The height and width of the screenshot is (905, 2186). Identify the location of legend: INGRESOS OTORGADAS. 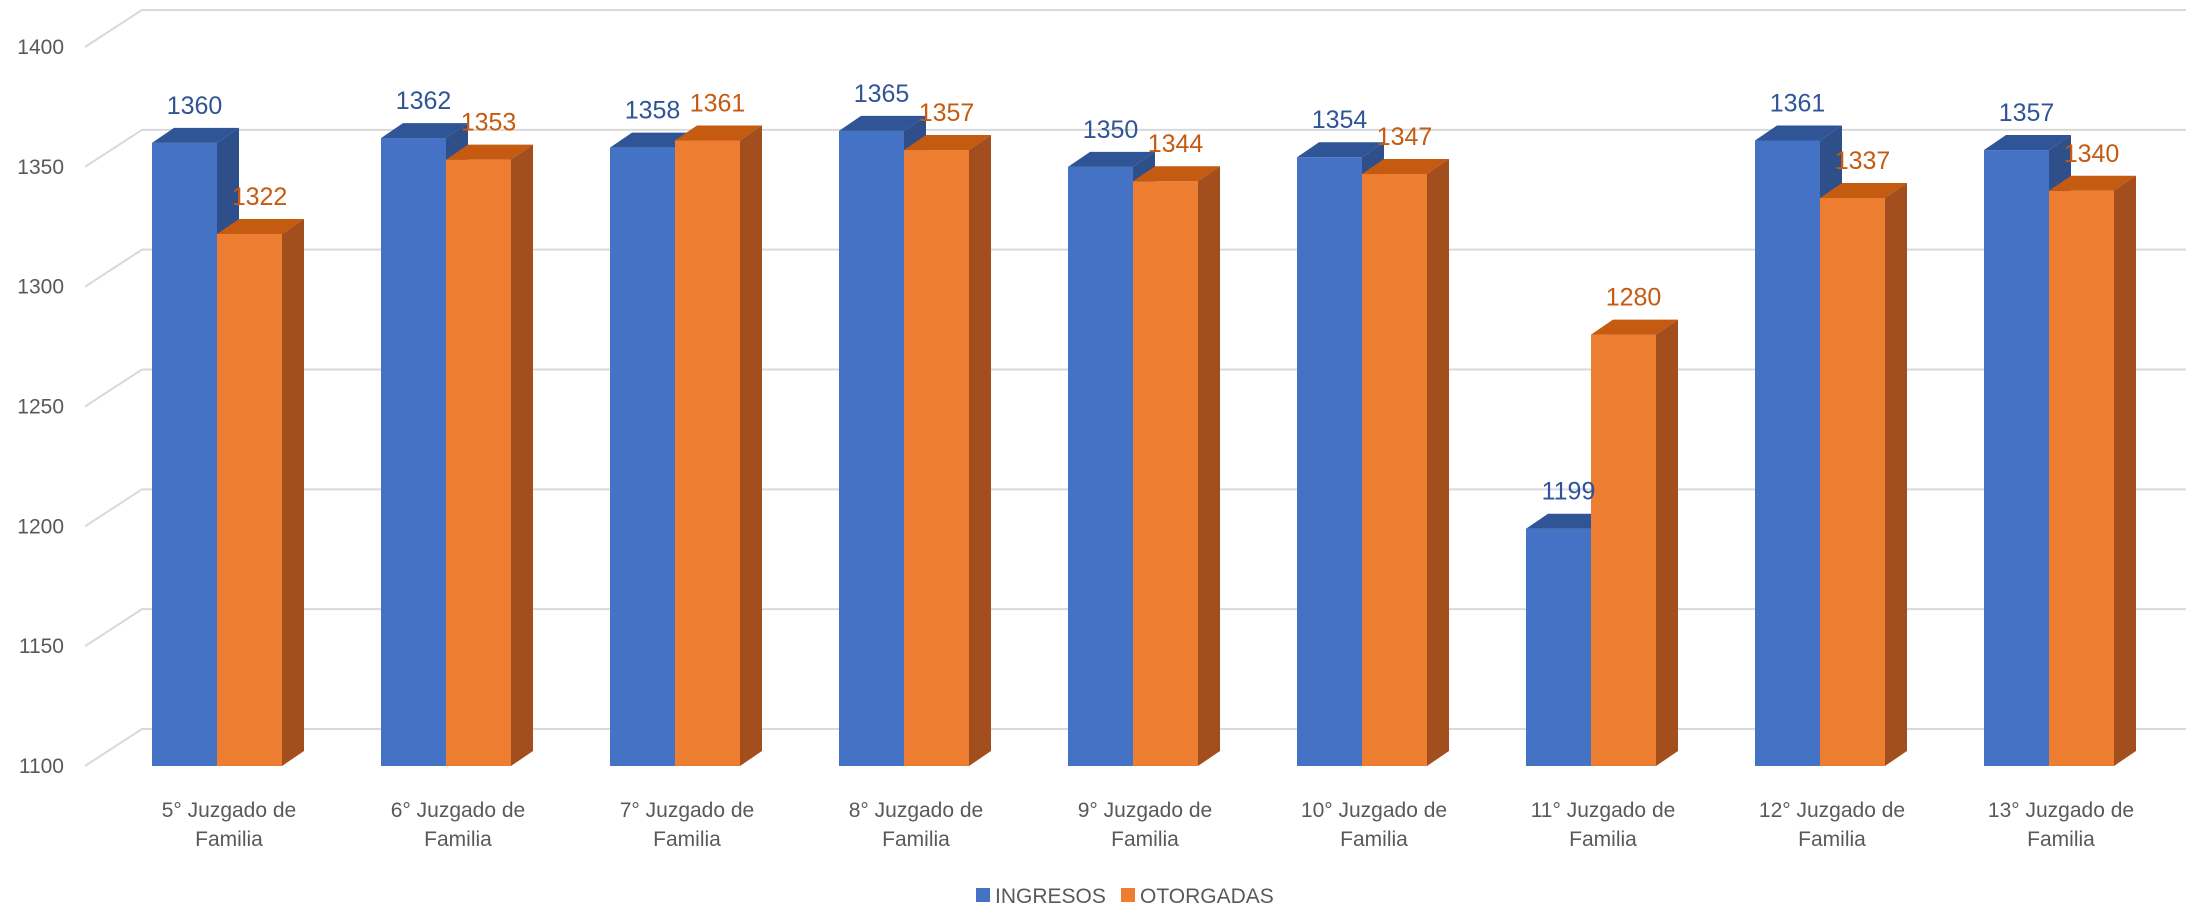
(1125, 895).